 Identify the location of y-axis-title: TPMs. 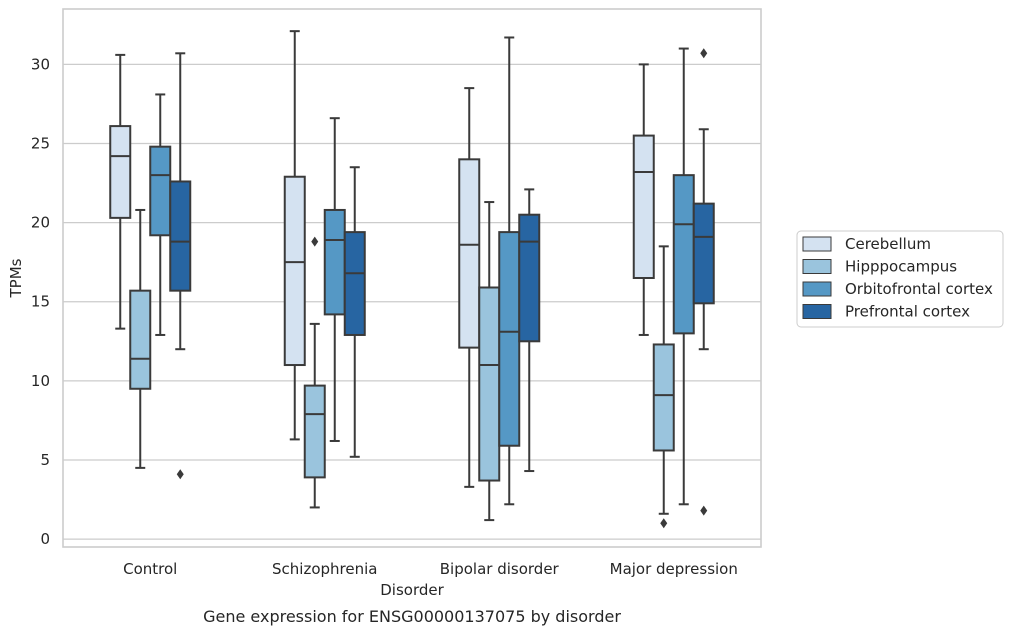
(16, 278).